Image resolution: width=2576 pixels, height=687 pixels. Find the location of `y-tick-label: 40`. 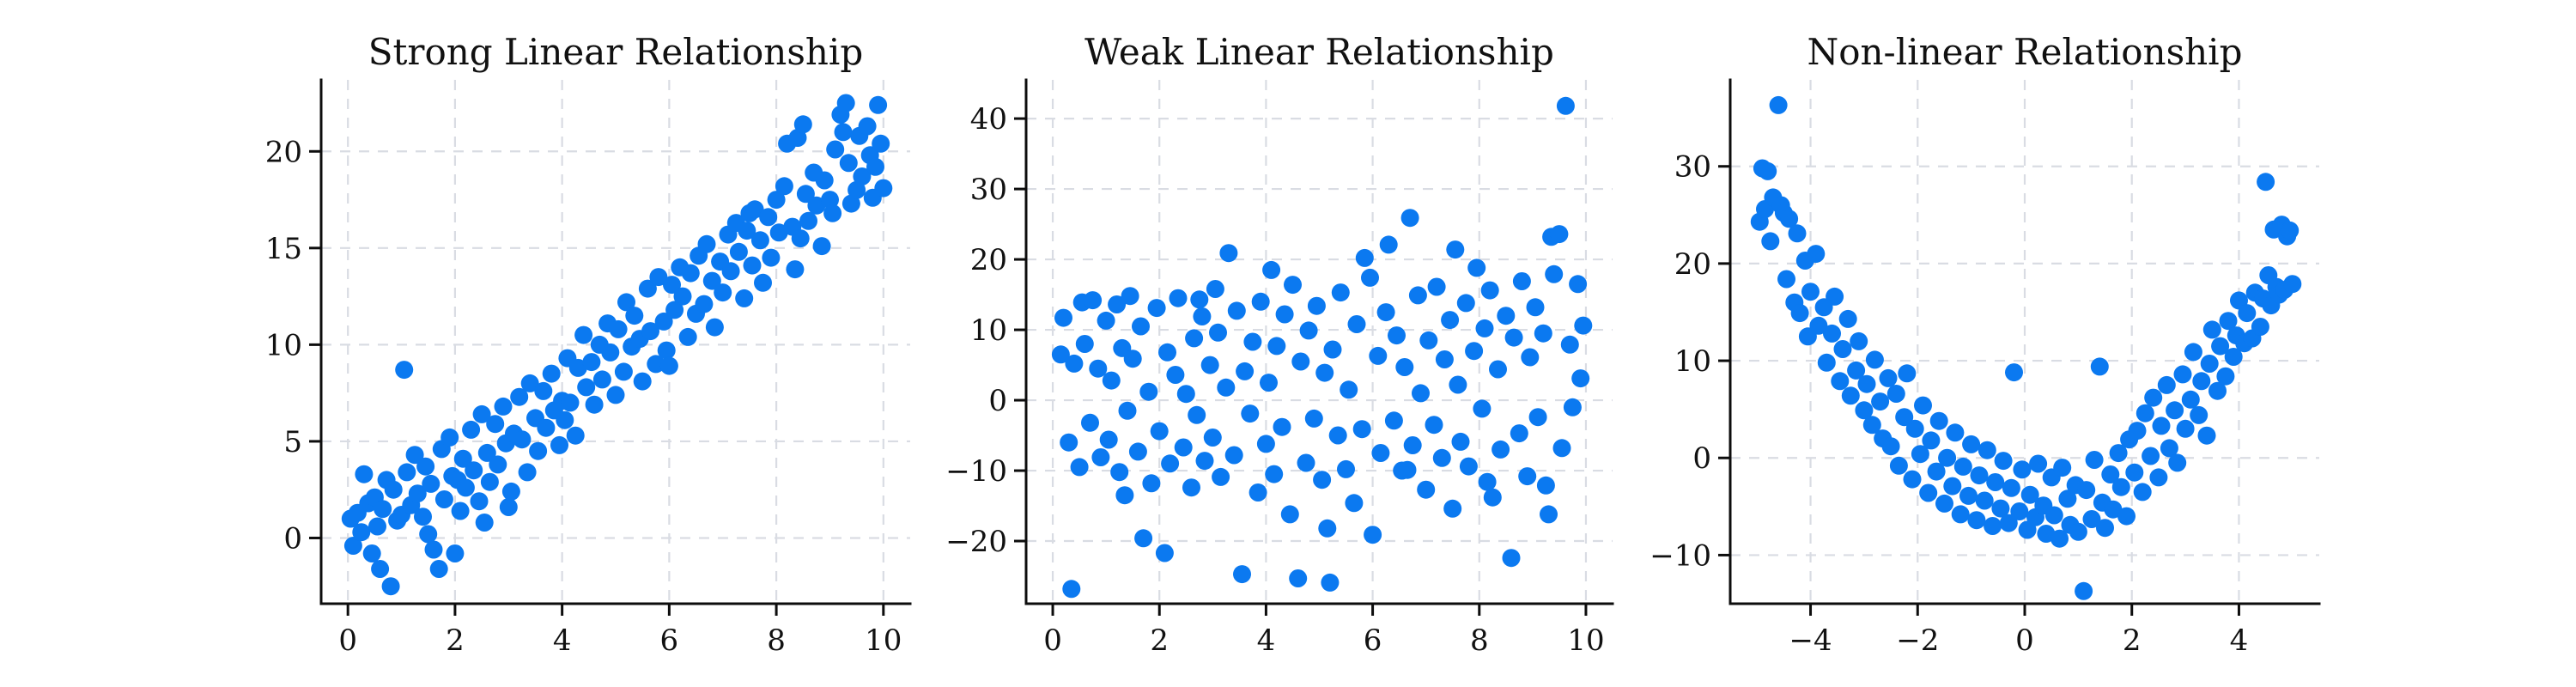

y-tick-label: 40 is located at coordinates (988, 119).